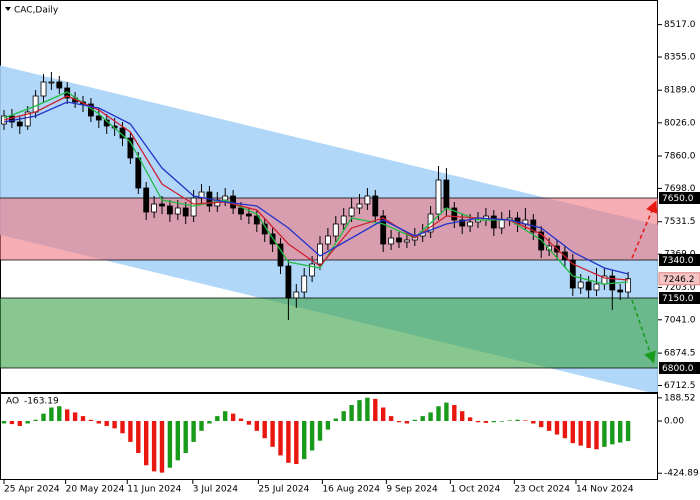 This screenshot has width=700, height=500. I want to click on ao-value: -163.19, so click(41, 402).